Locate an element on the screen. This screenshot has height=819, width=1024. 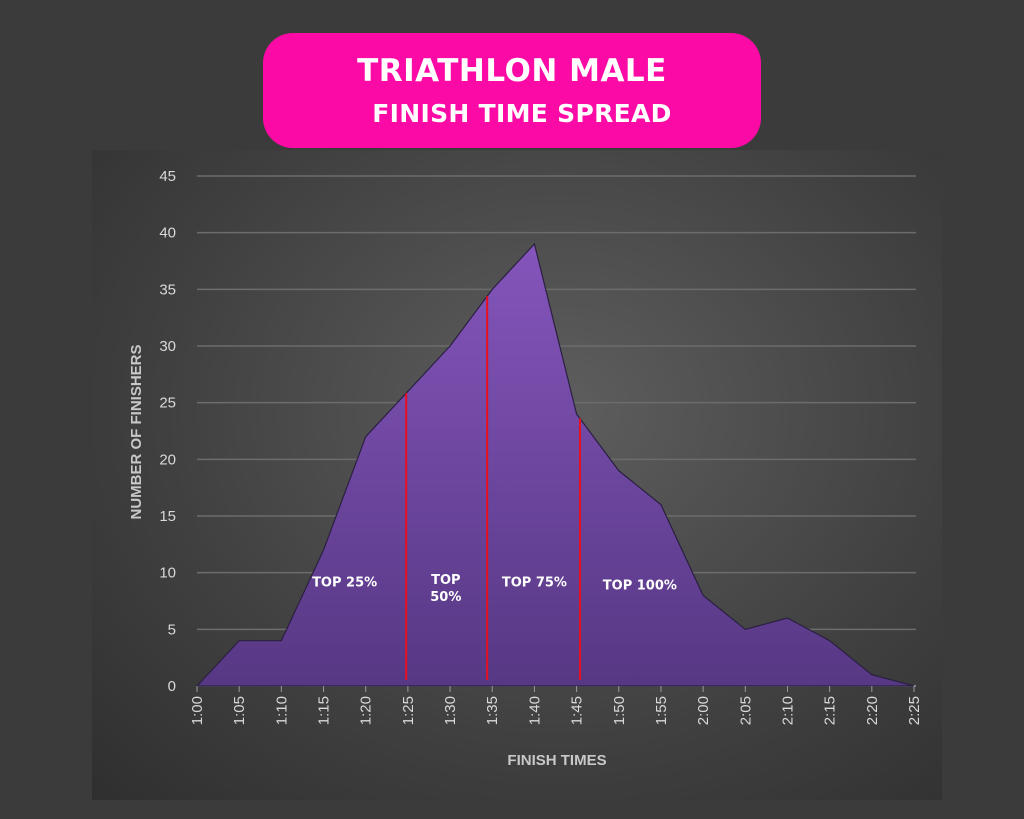
title-line-2: FINISH TIME SPREAD is located at coordinates (522, 113).